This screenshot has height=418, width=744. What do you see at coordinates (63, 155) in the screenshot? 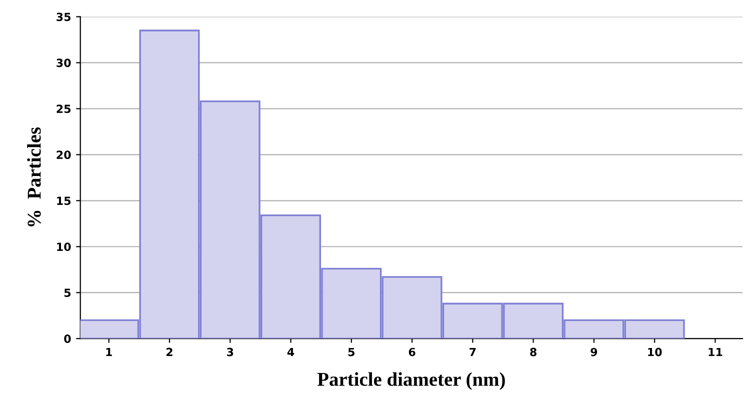
I see `y-tick-label: 20` at bounding box center [63, 155].